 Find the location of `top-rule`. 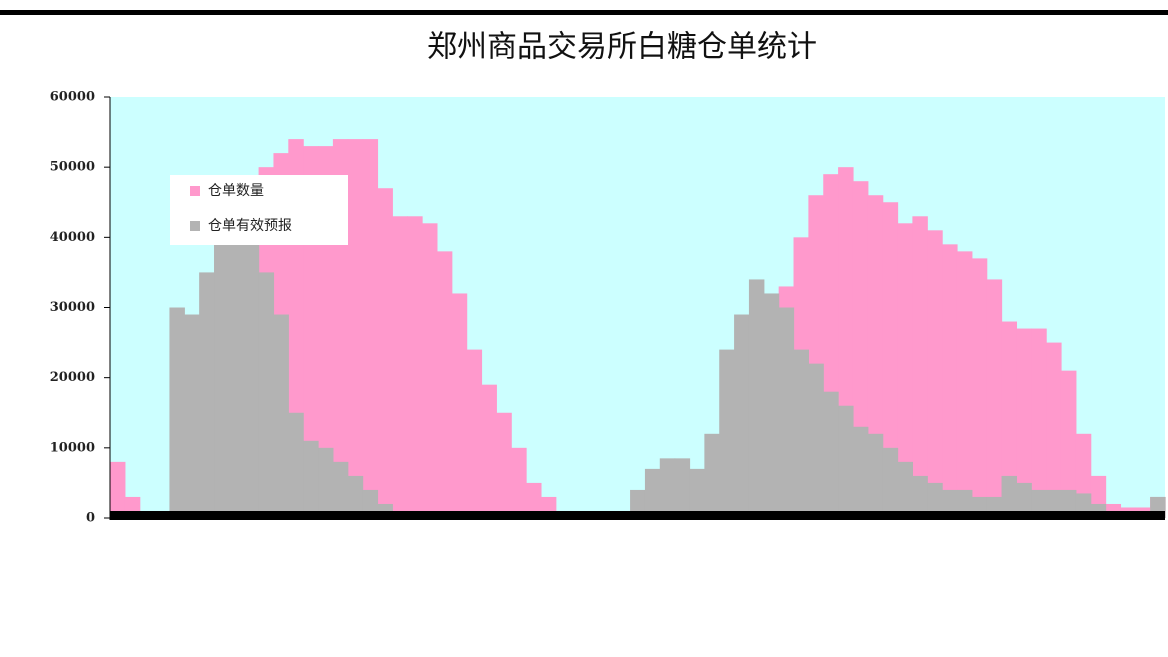

top-rule is located at coordinates (584, 12).